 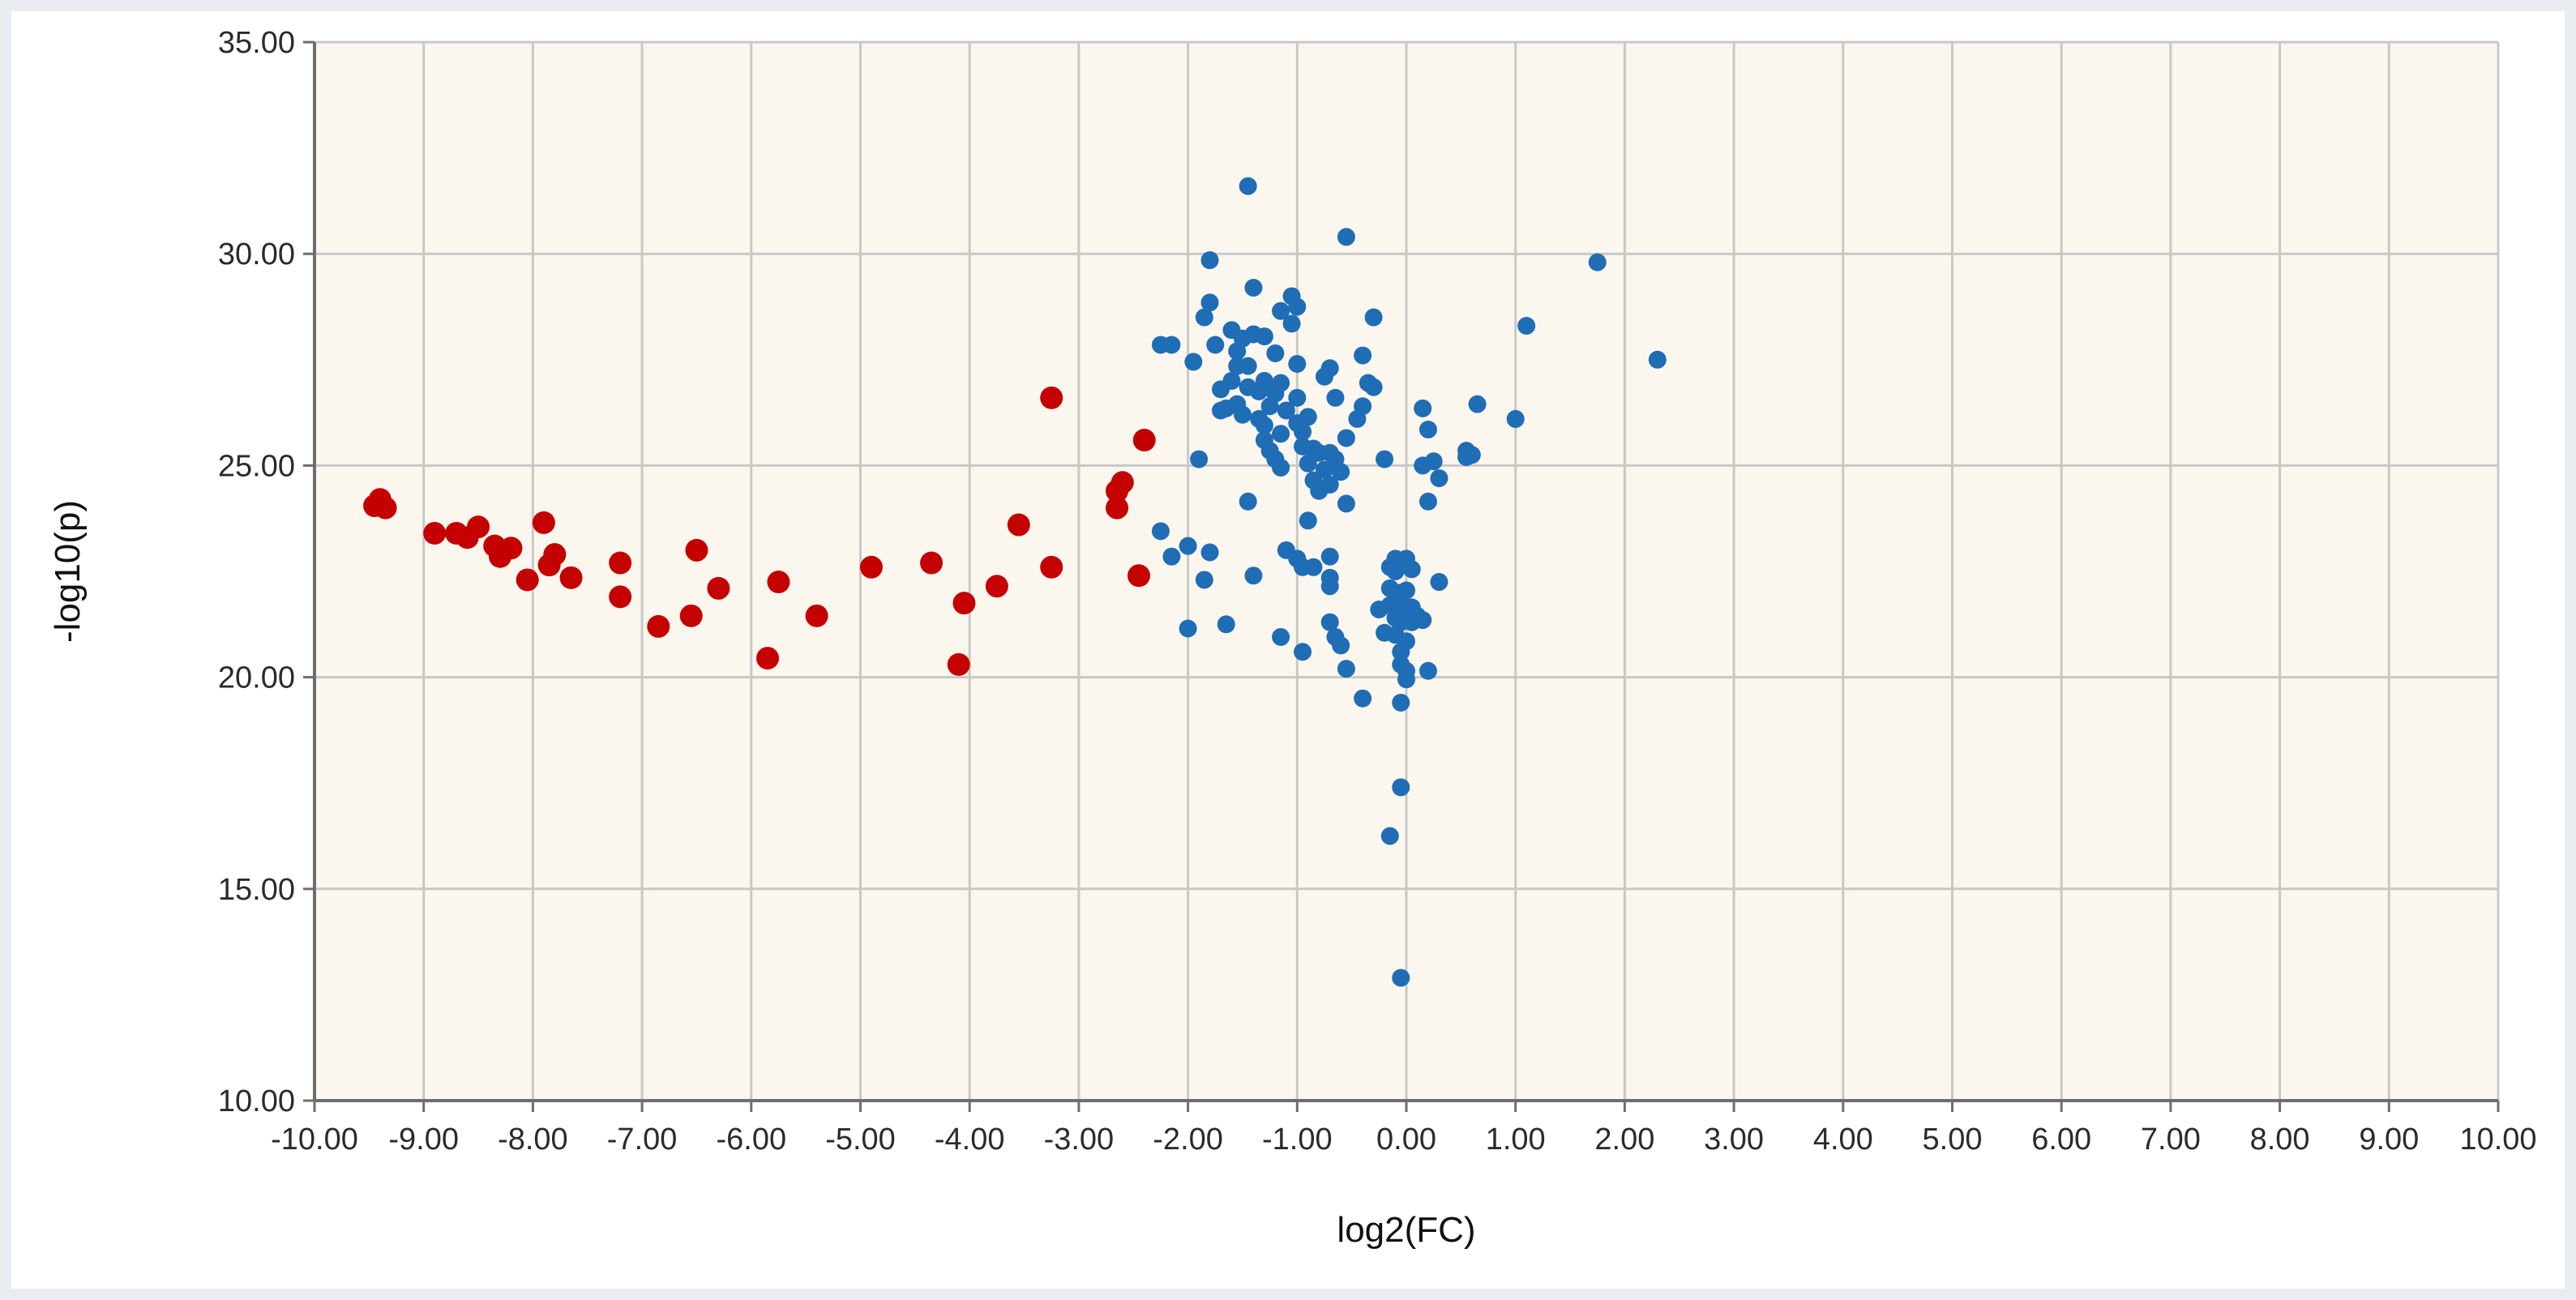 What do you see at coordinates (642, 1140) in the screenshot?
I see `x-tick-label: -7.00` at bounding box center [642, 1140].